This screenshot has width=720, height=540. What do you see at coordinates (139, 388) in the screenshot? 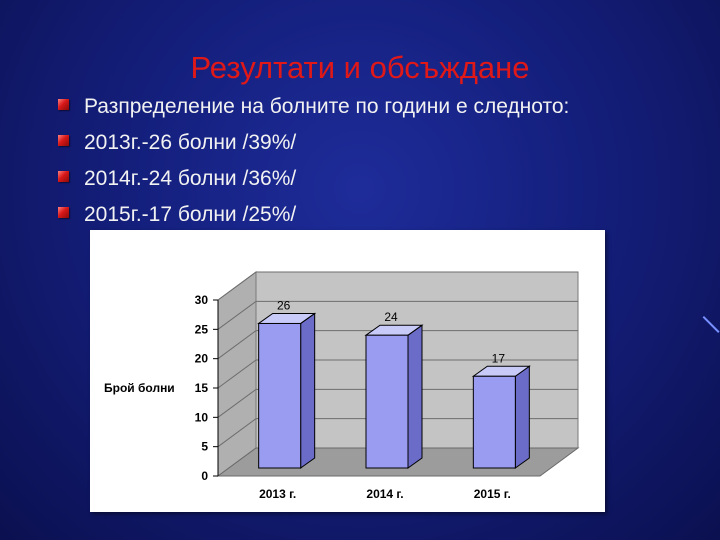
I see `y-axis-label: Брой болни` at bounding box center [139, 388].